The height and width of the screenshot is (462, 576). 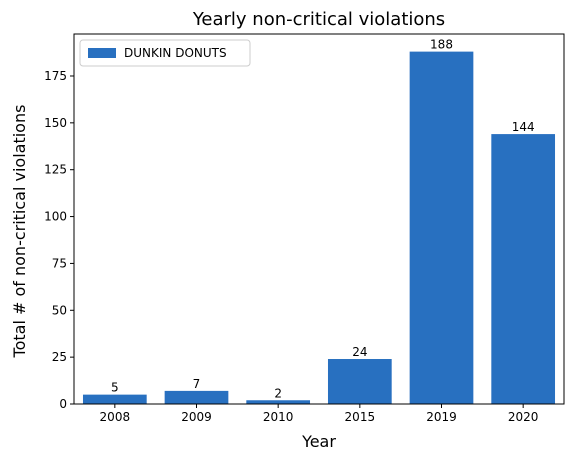 I want to click on y-tick-label-175: 175, so click(x=55, y=76).